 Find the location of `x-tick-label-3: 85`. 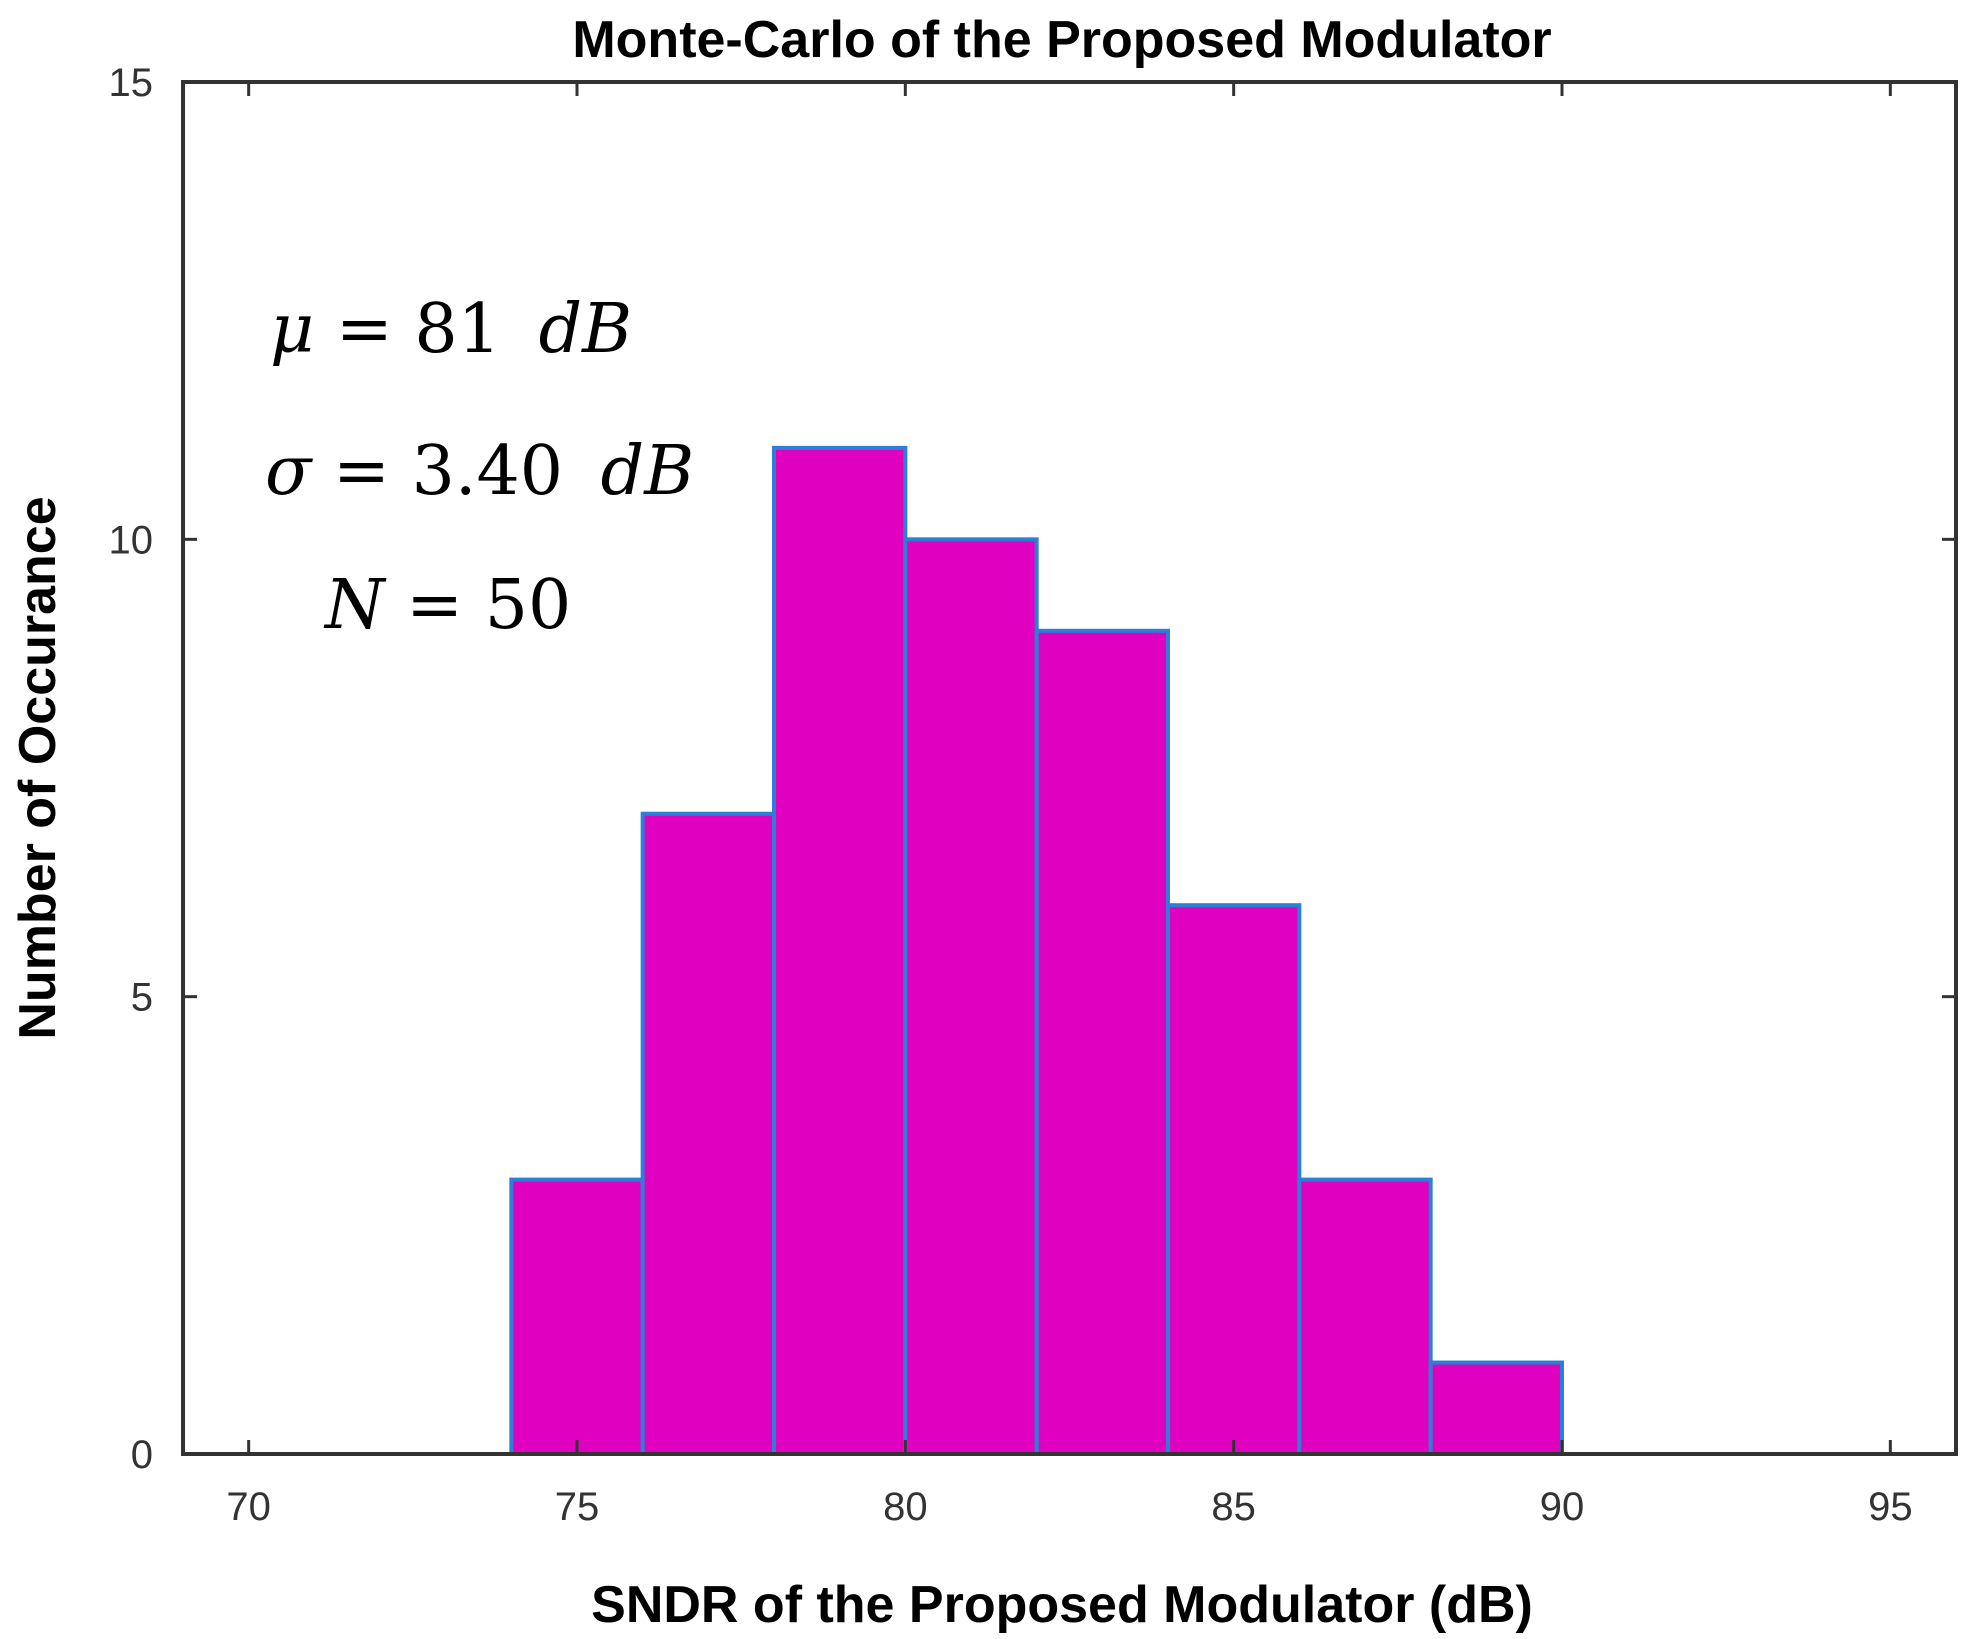

x-tick-label-3: 85 is located at coordinates (1233, 1507).